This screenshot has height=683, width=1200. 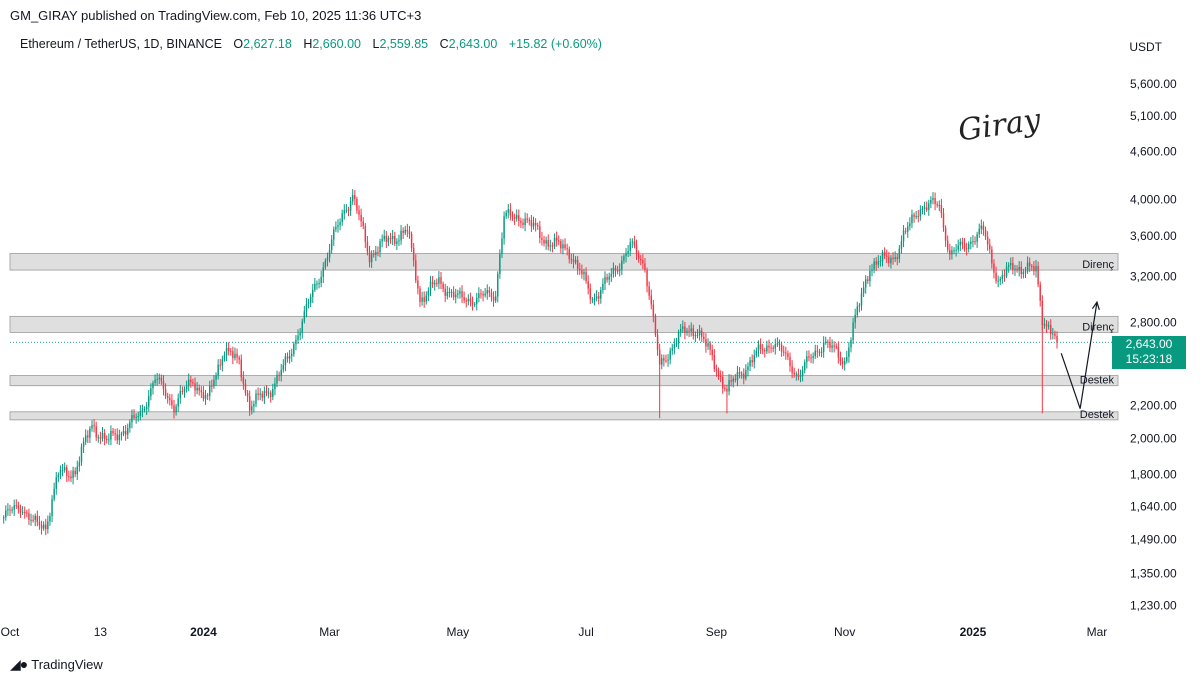 What do you see at coordinates (121, 44) in the screenshot?
I see `symbol-name: Ethereum / TetherUS, 1D, BINANCE` at bounding box center [121, 44].